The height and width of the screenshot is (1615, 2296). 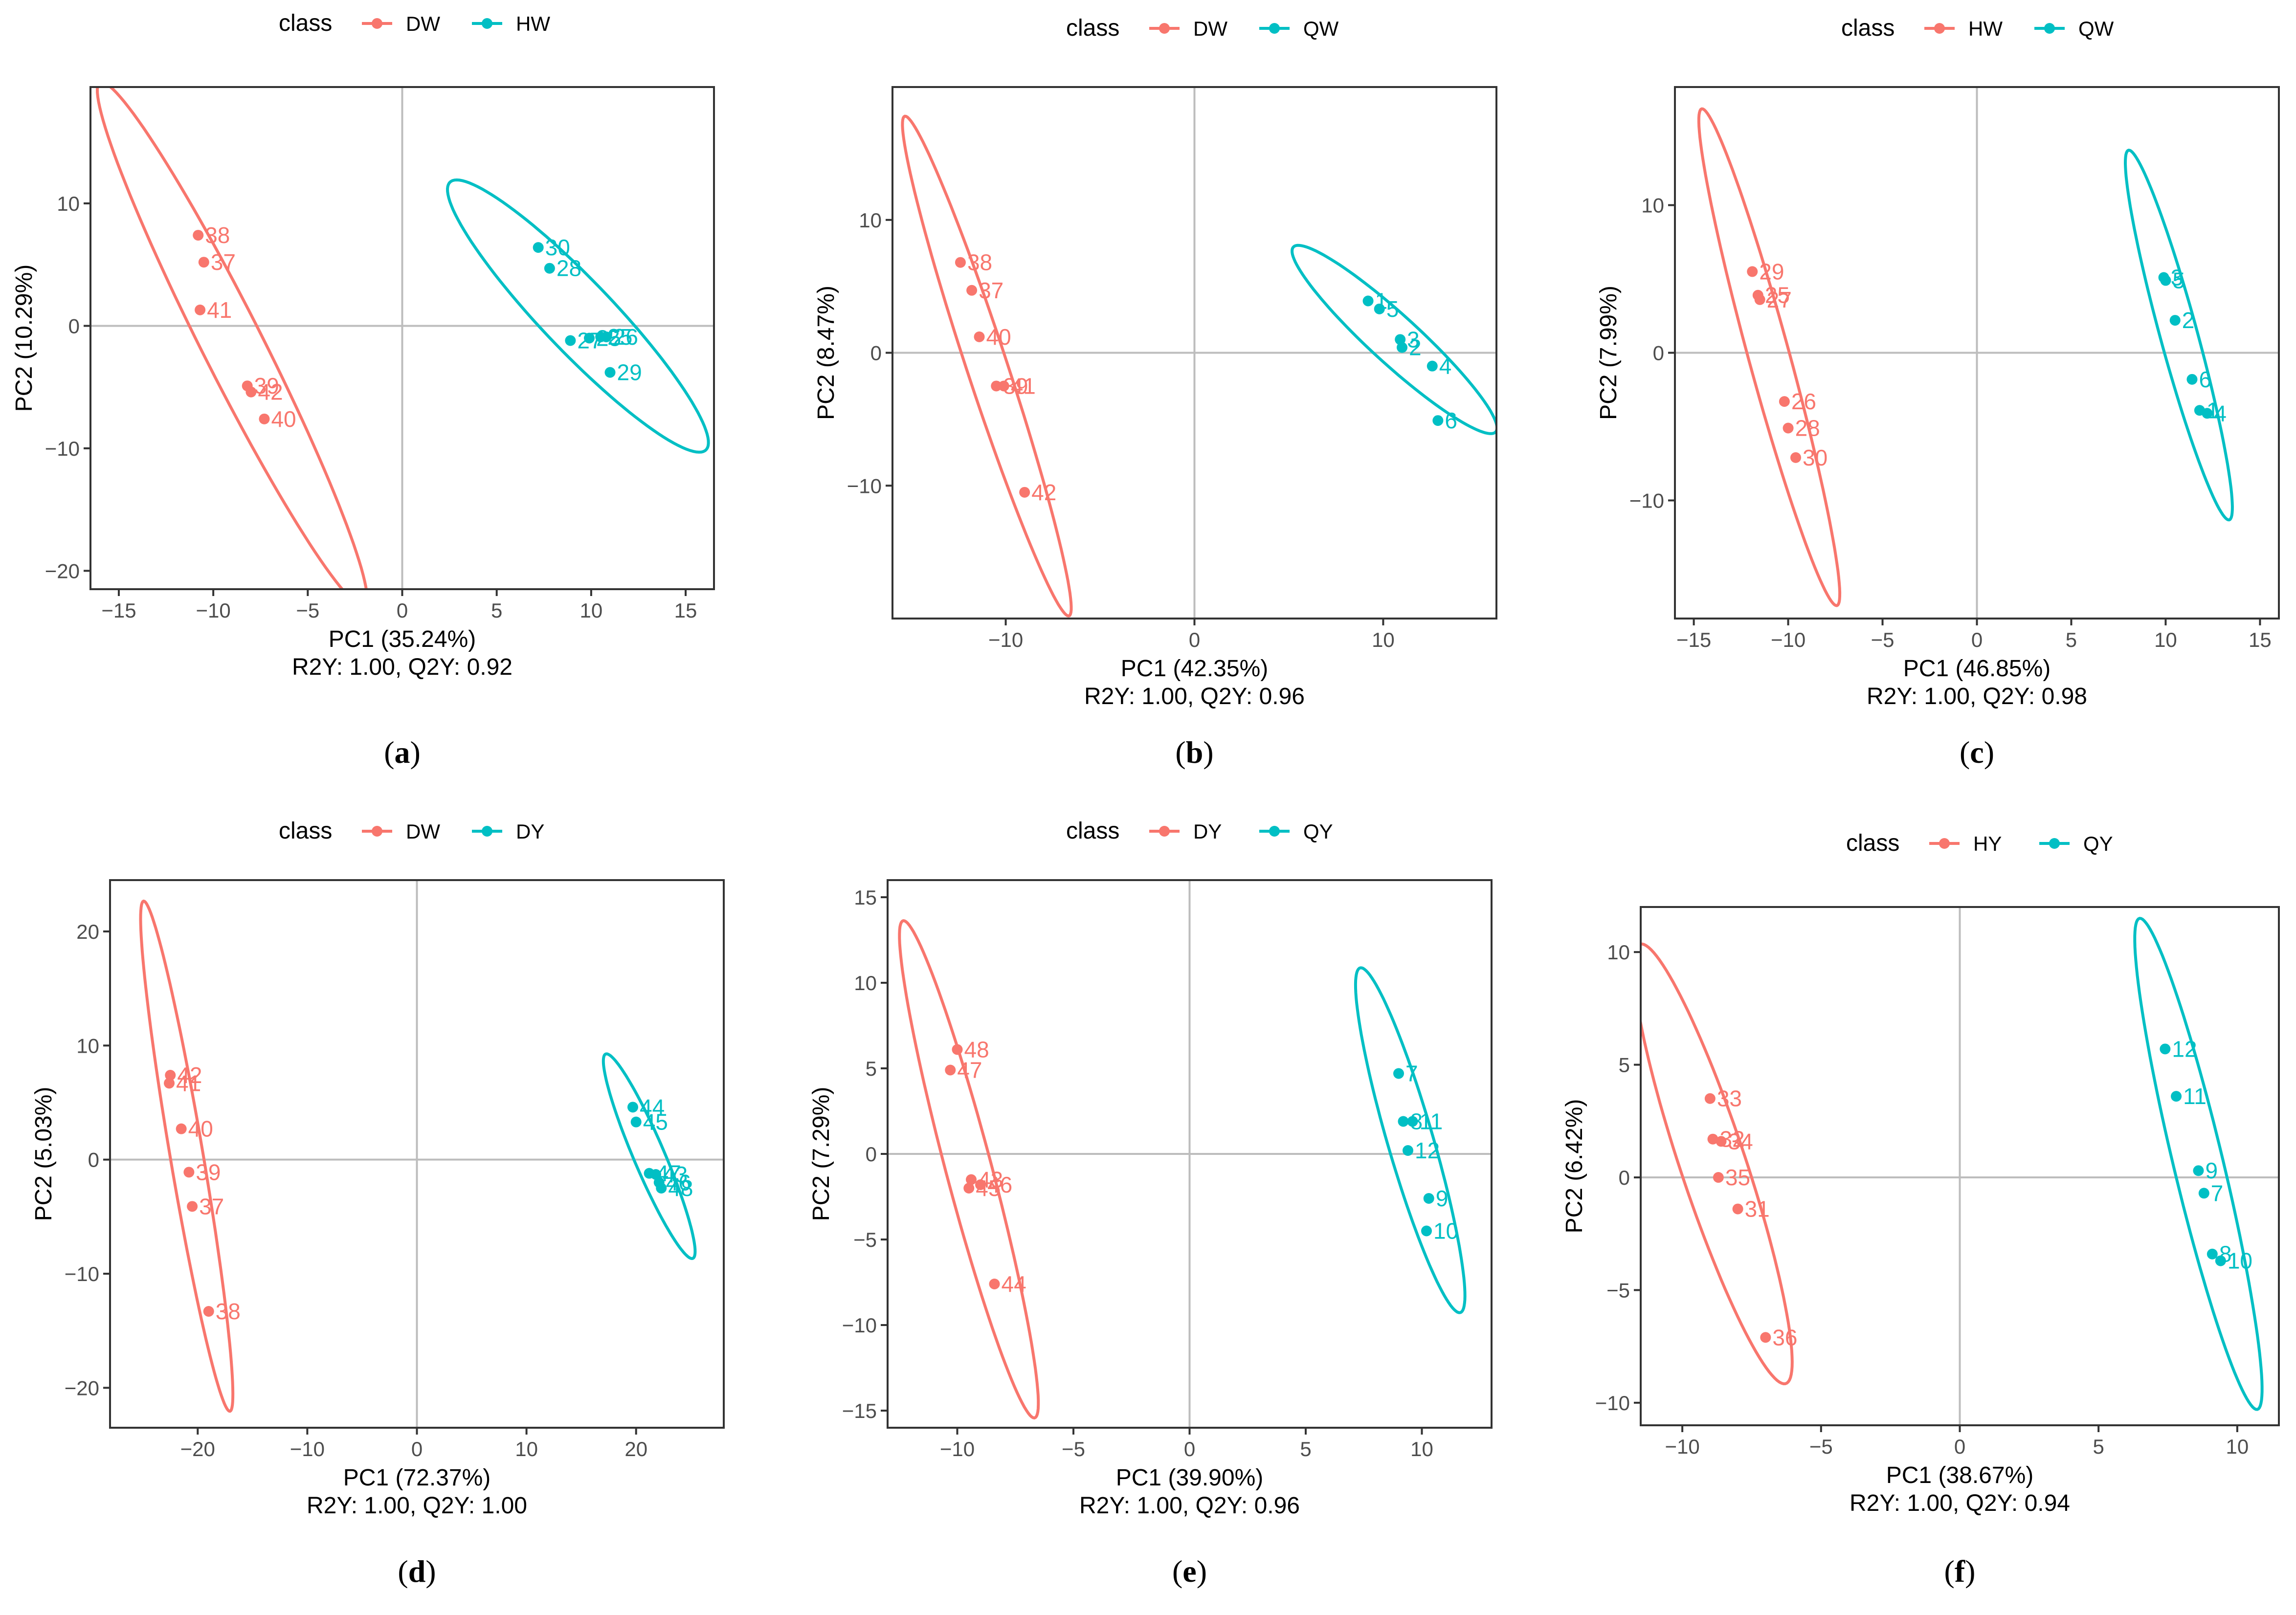 What do you see at coordinates (377, 24) in the screenshot?
I see `legend-key-dot-DW` at bounding box center [377, 24].